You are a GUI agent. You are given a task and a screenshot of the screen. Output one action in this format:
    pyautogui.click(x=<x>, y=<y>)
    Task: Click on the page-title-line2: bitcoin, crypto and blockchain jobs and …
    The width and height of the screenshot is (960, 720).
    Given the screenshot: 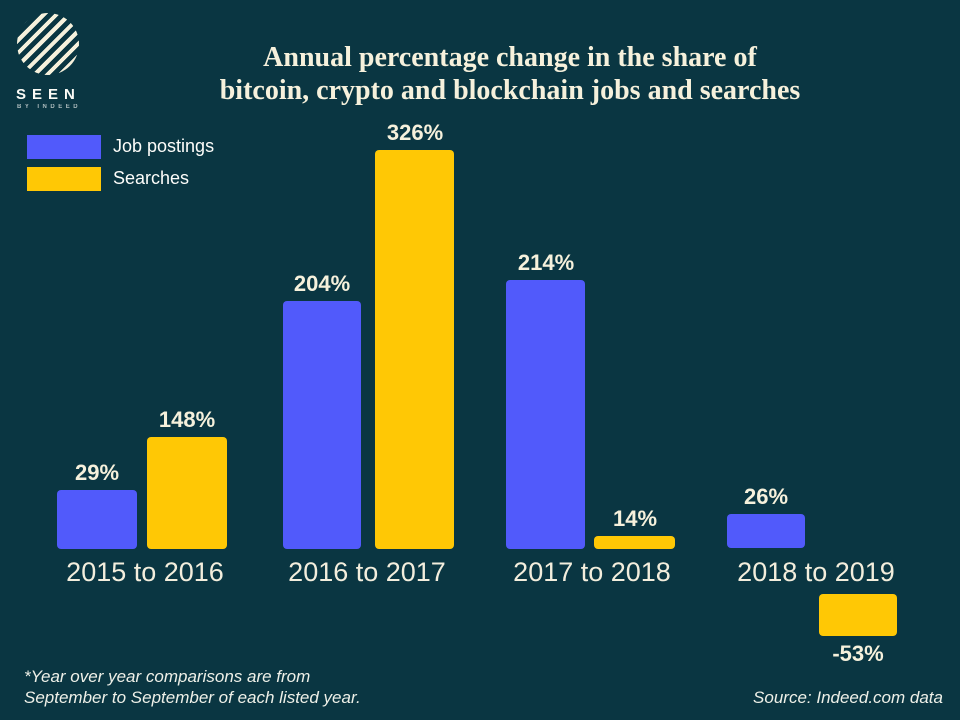 What is the action you would take?
    pyautogui.click(x=510, y=90)
    